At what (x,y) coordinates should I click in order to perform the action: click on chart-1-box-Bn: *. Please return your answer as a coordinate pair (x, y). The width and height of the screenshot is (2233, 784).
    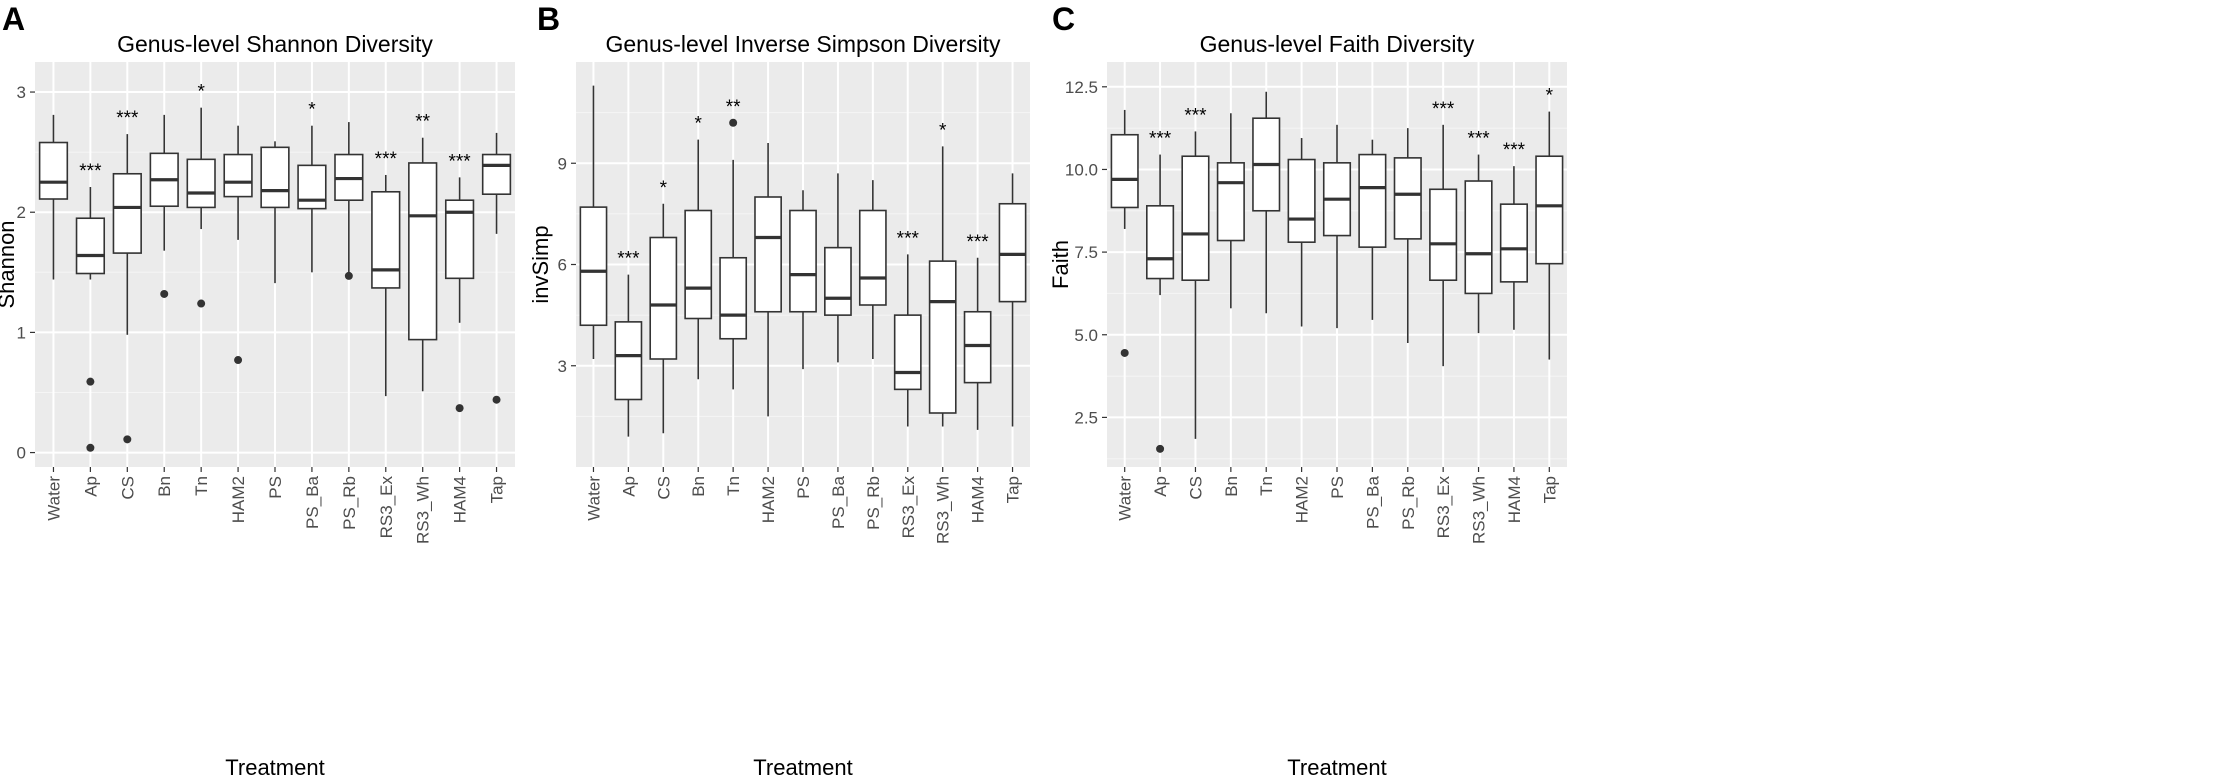
    Looking at the image, I should click on (698, 247).